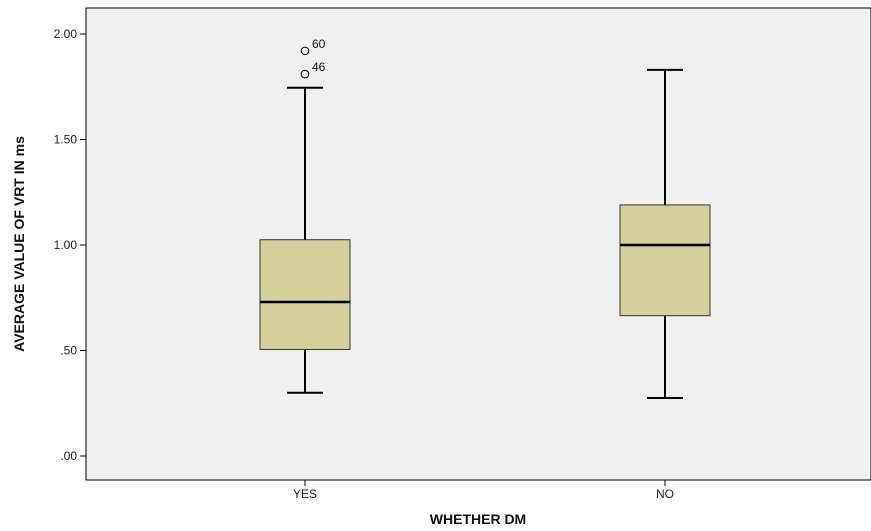 The width and height of the screenshot is (871, 531). What do you see at coordinates (305, 215) in the screenshot?
I see `box-yes: 60 46` at bounding box center [305, 215].